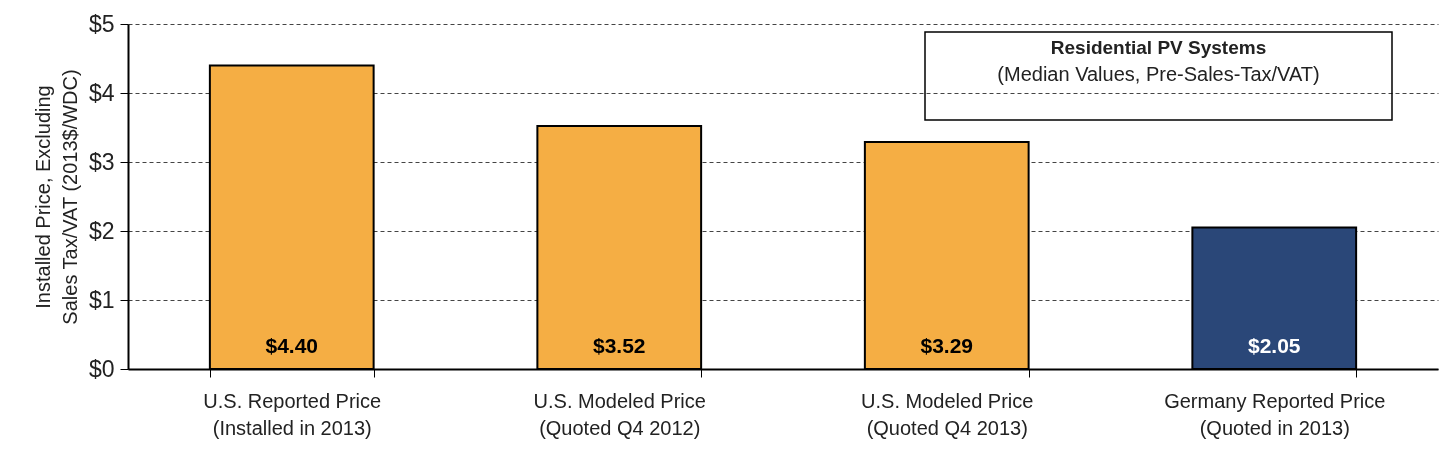 Image resolution: width=1444 pixels, height=461 pixels. I want to click on data-label: $2.05, so click(1274, 345).